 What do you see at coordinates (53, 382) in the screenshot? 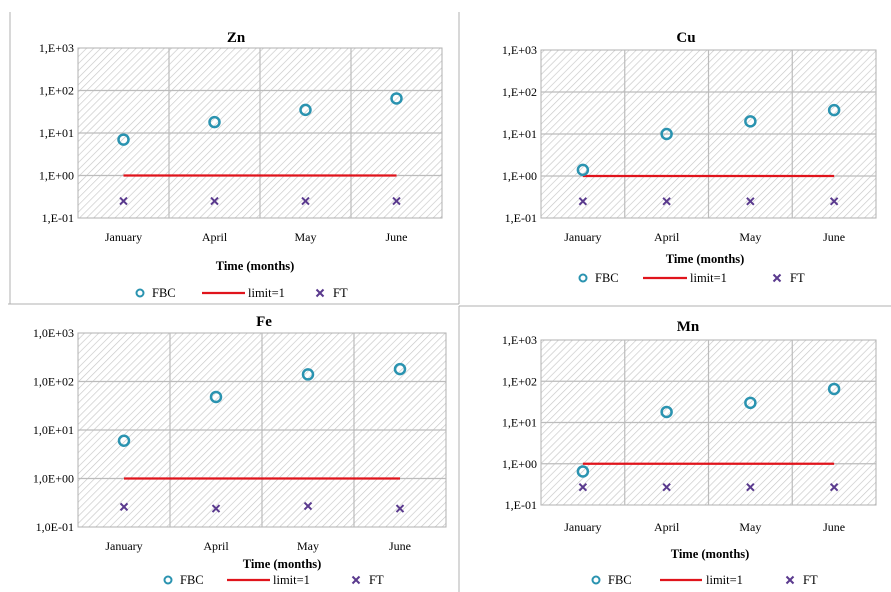
I see `y-tick-label: 1,0E+02` at bounding box center [53, 382].